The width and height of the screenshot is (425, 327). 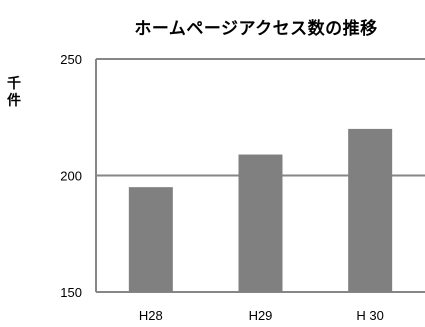 I want to click on x-tick-label: H28, so click(x=151, y=315).